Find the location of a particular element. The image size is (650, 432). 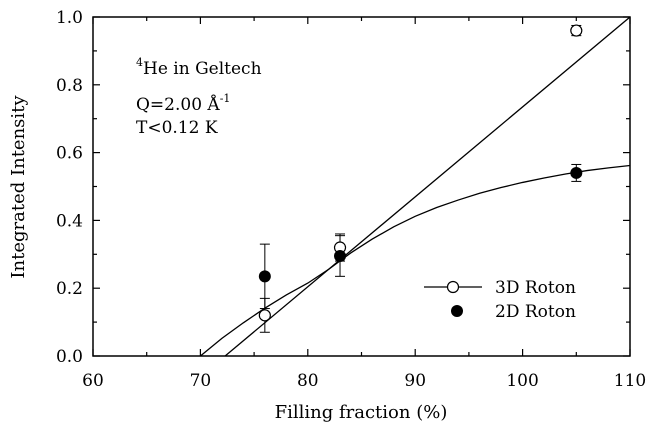

x-tick-label: 100 is located at coordinates (522, 381).